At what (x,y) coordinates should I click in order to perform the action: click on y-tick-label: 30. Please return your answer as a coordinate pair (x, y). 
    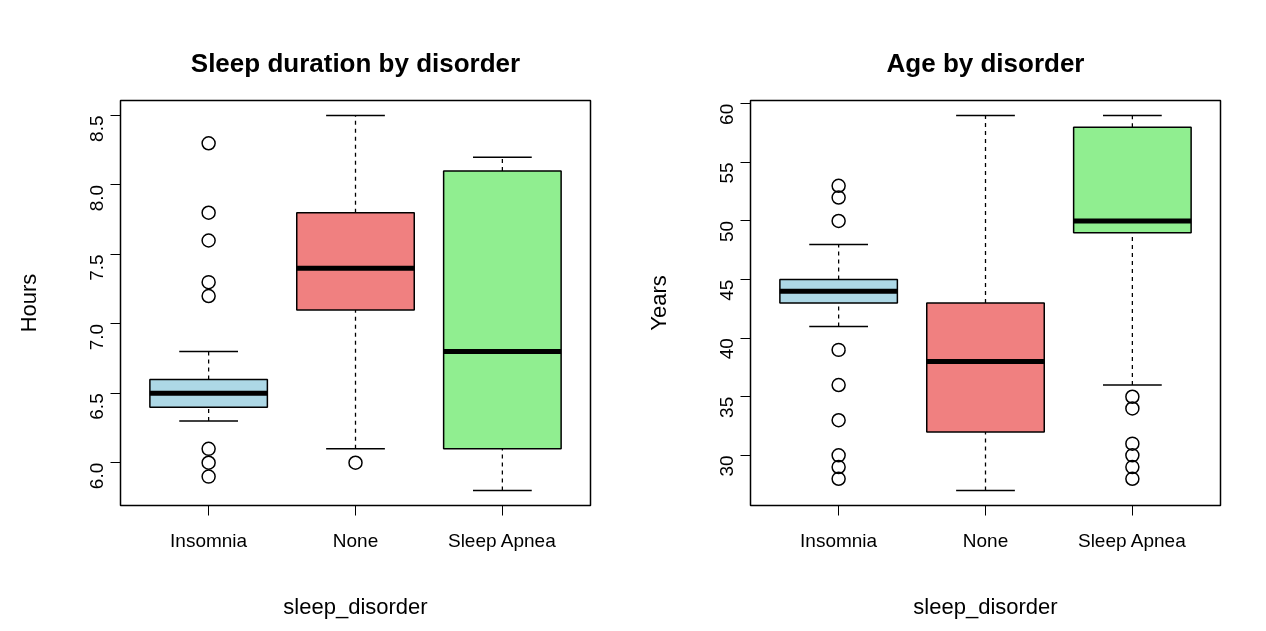
    Looking at the image, I should click on (726, 466).